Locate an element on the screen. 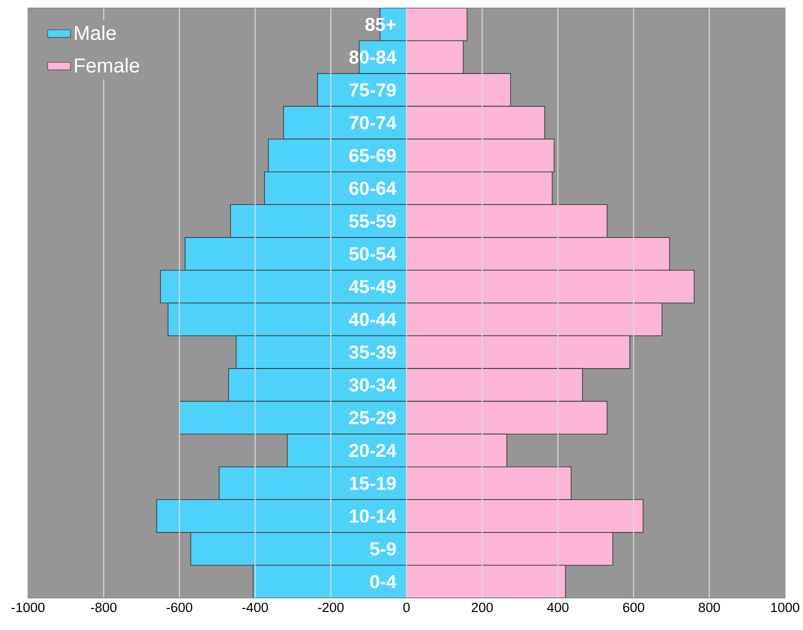 The height and width of the screenshot is (630, 803). x-tick-label: -200 is located at coordinates (331, 607).